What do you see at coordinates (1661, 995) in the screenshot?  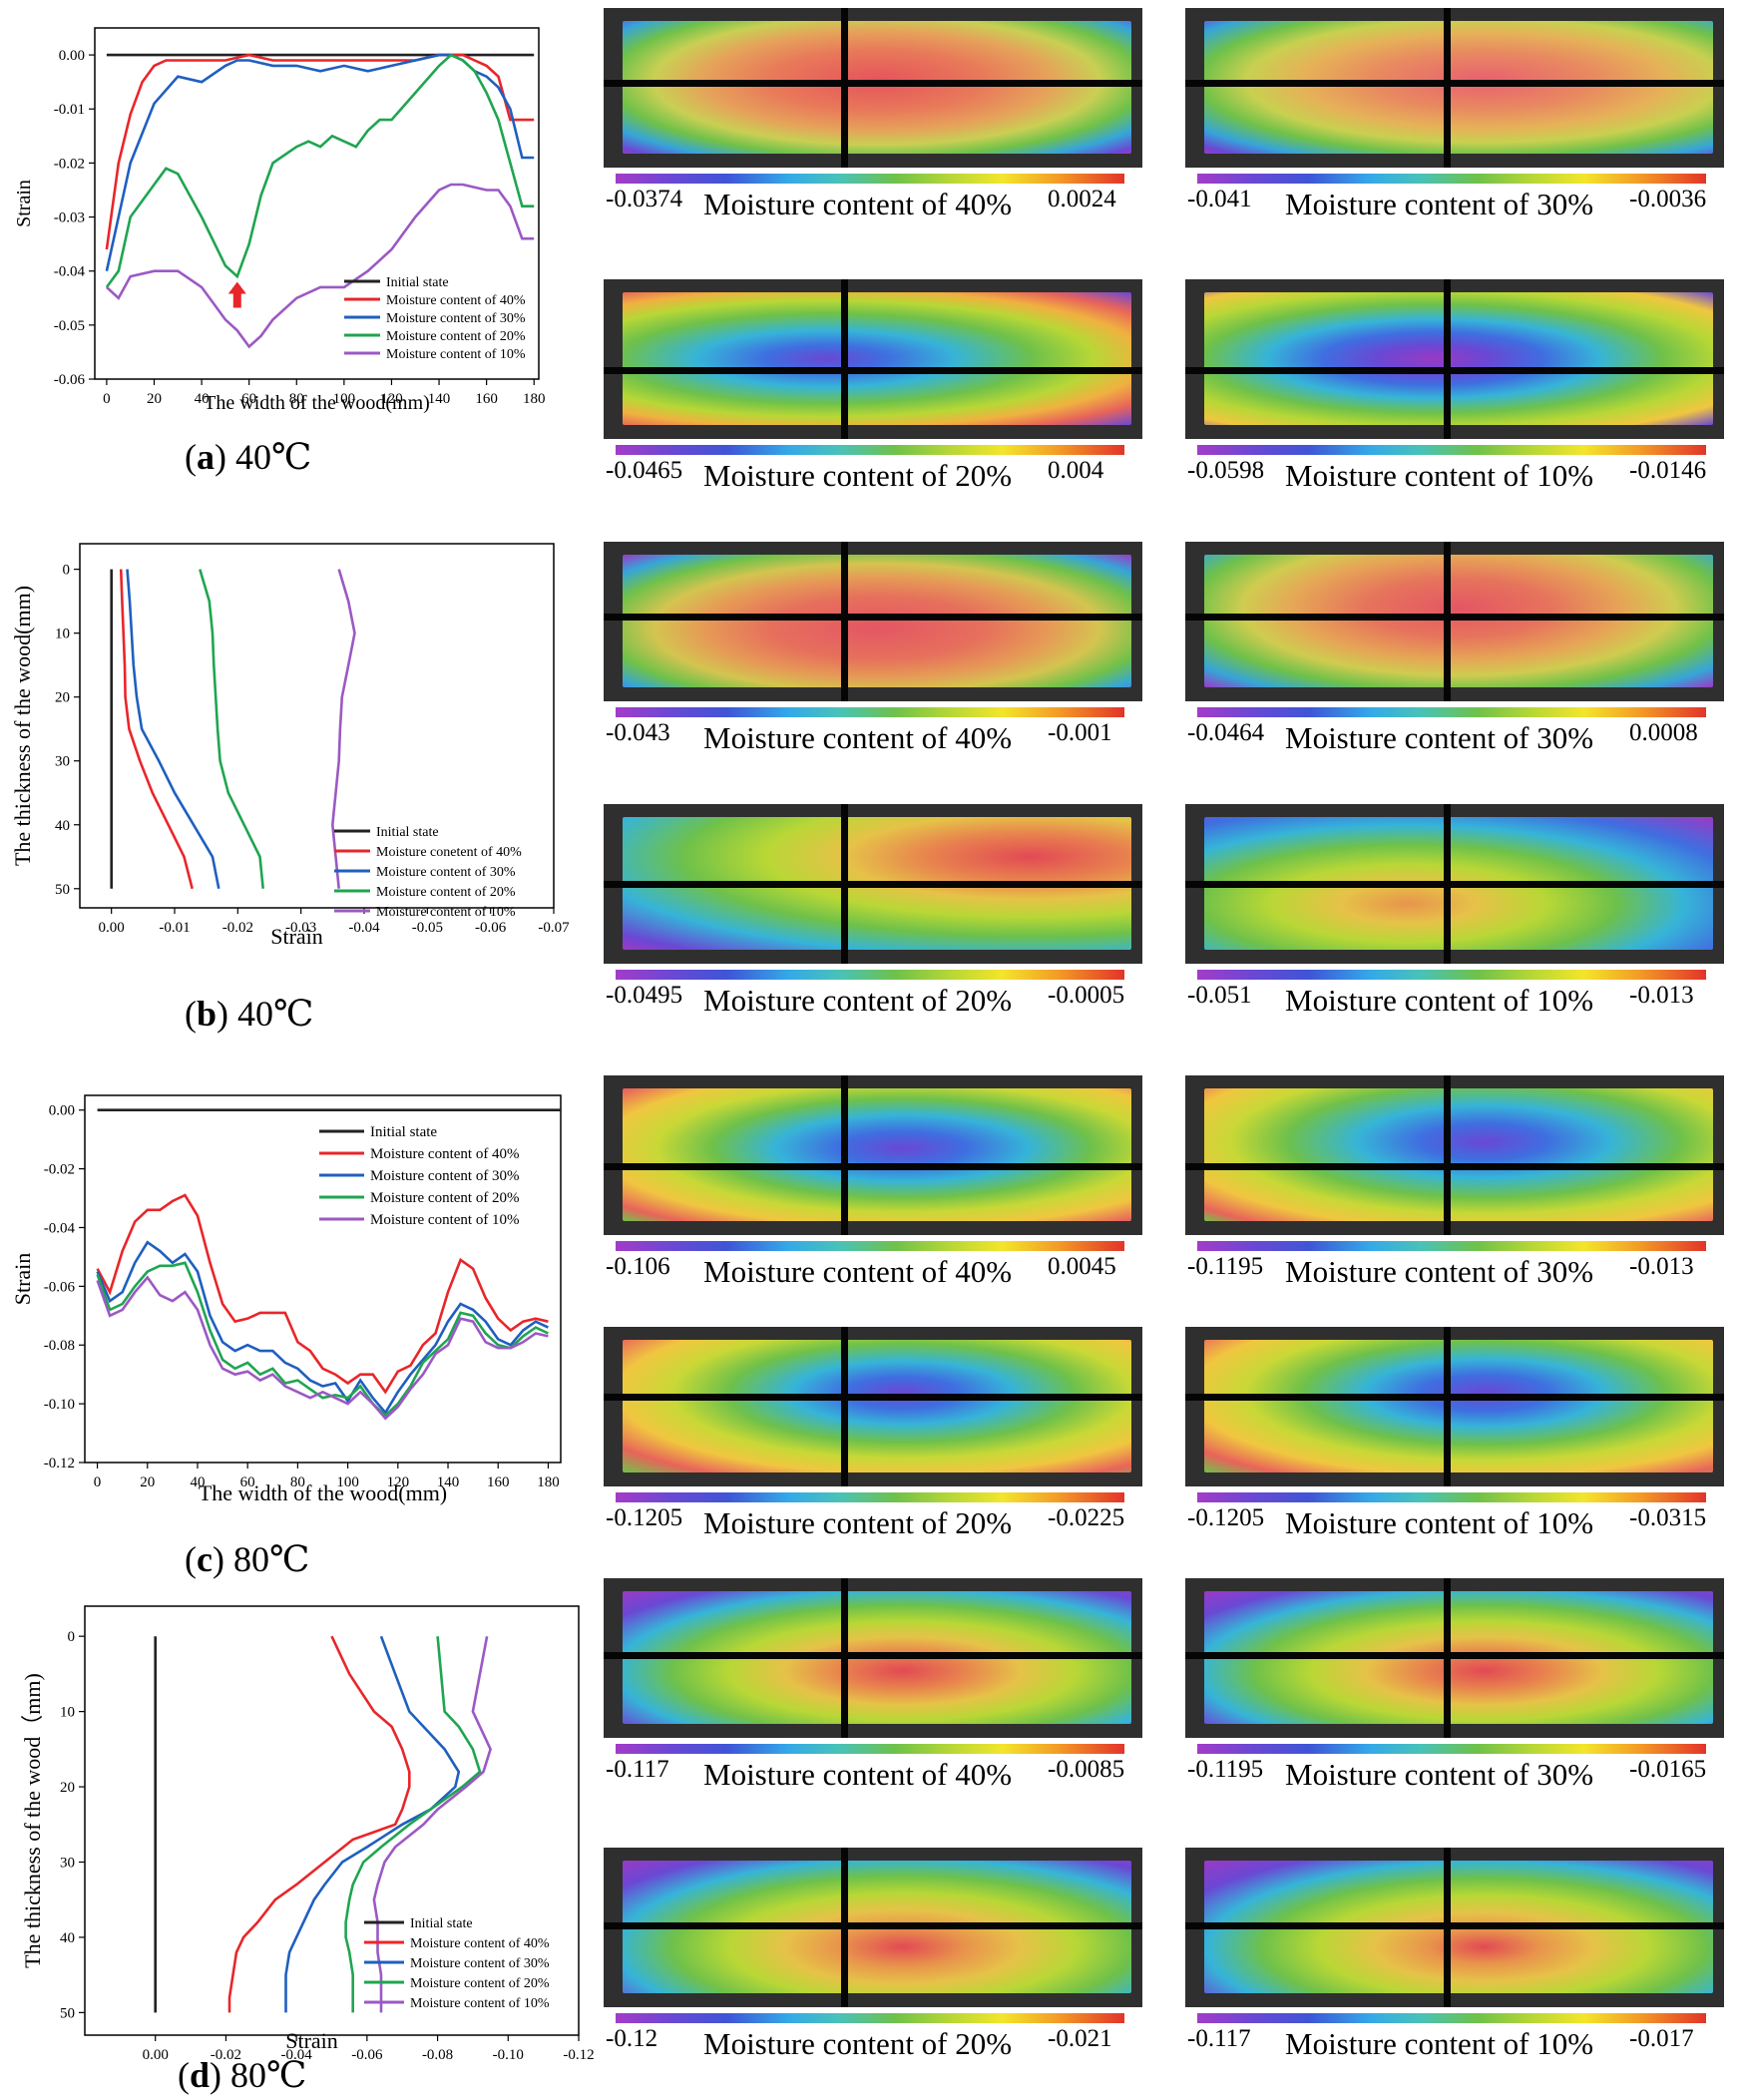 I see `scale-max-value: -0.013` at bounding box center [1661, 995].